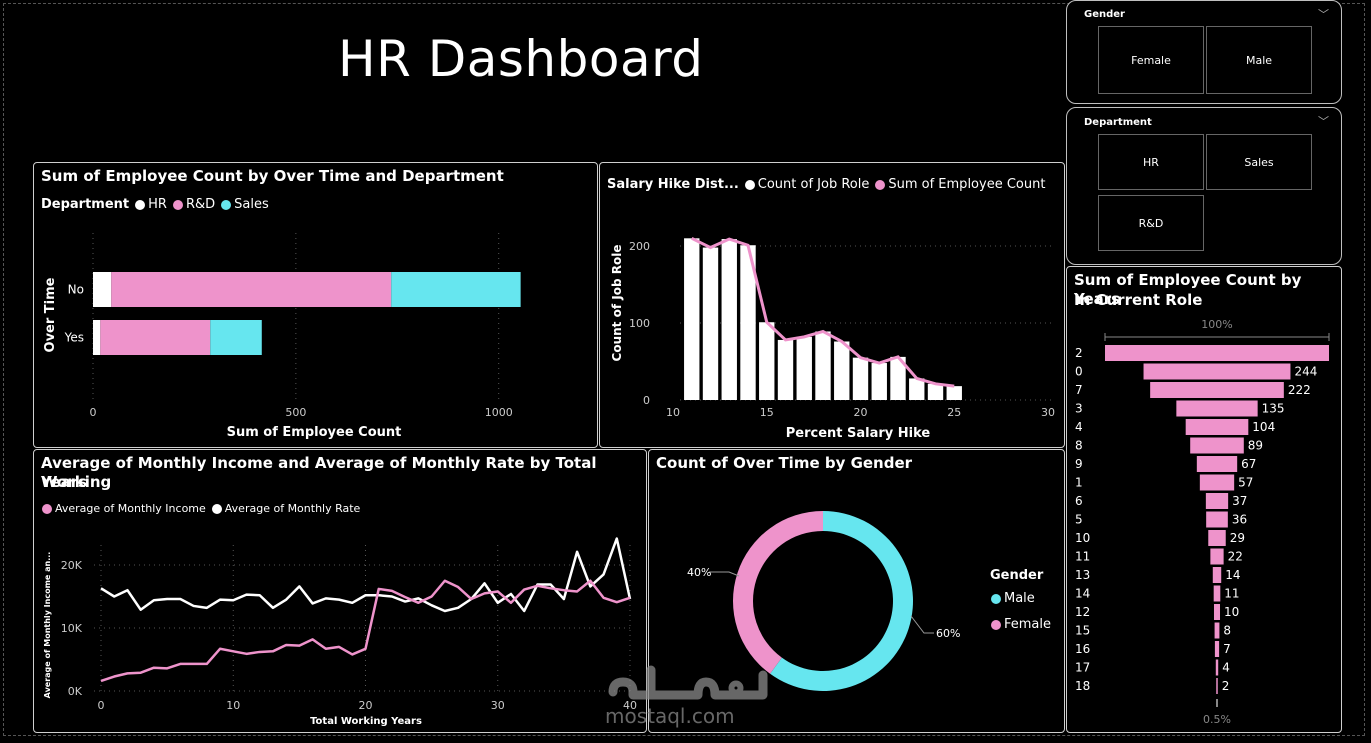  Describe the element at coordinates (366, 721) in the screenshot. I see `x-axis-label: Total Working Years` at that location.